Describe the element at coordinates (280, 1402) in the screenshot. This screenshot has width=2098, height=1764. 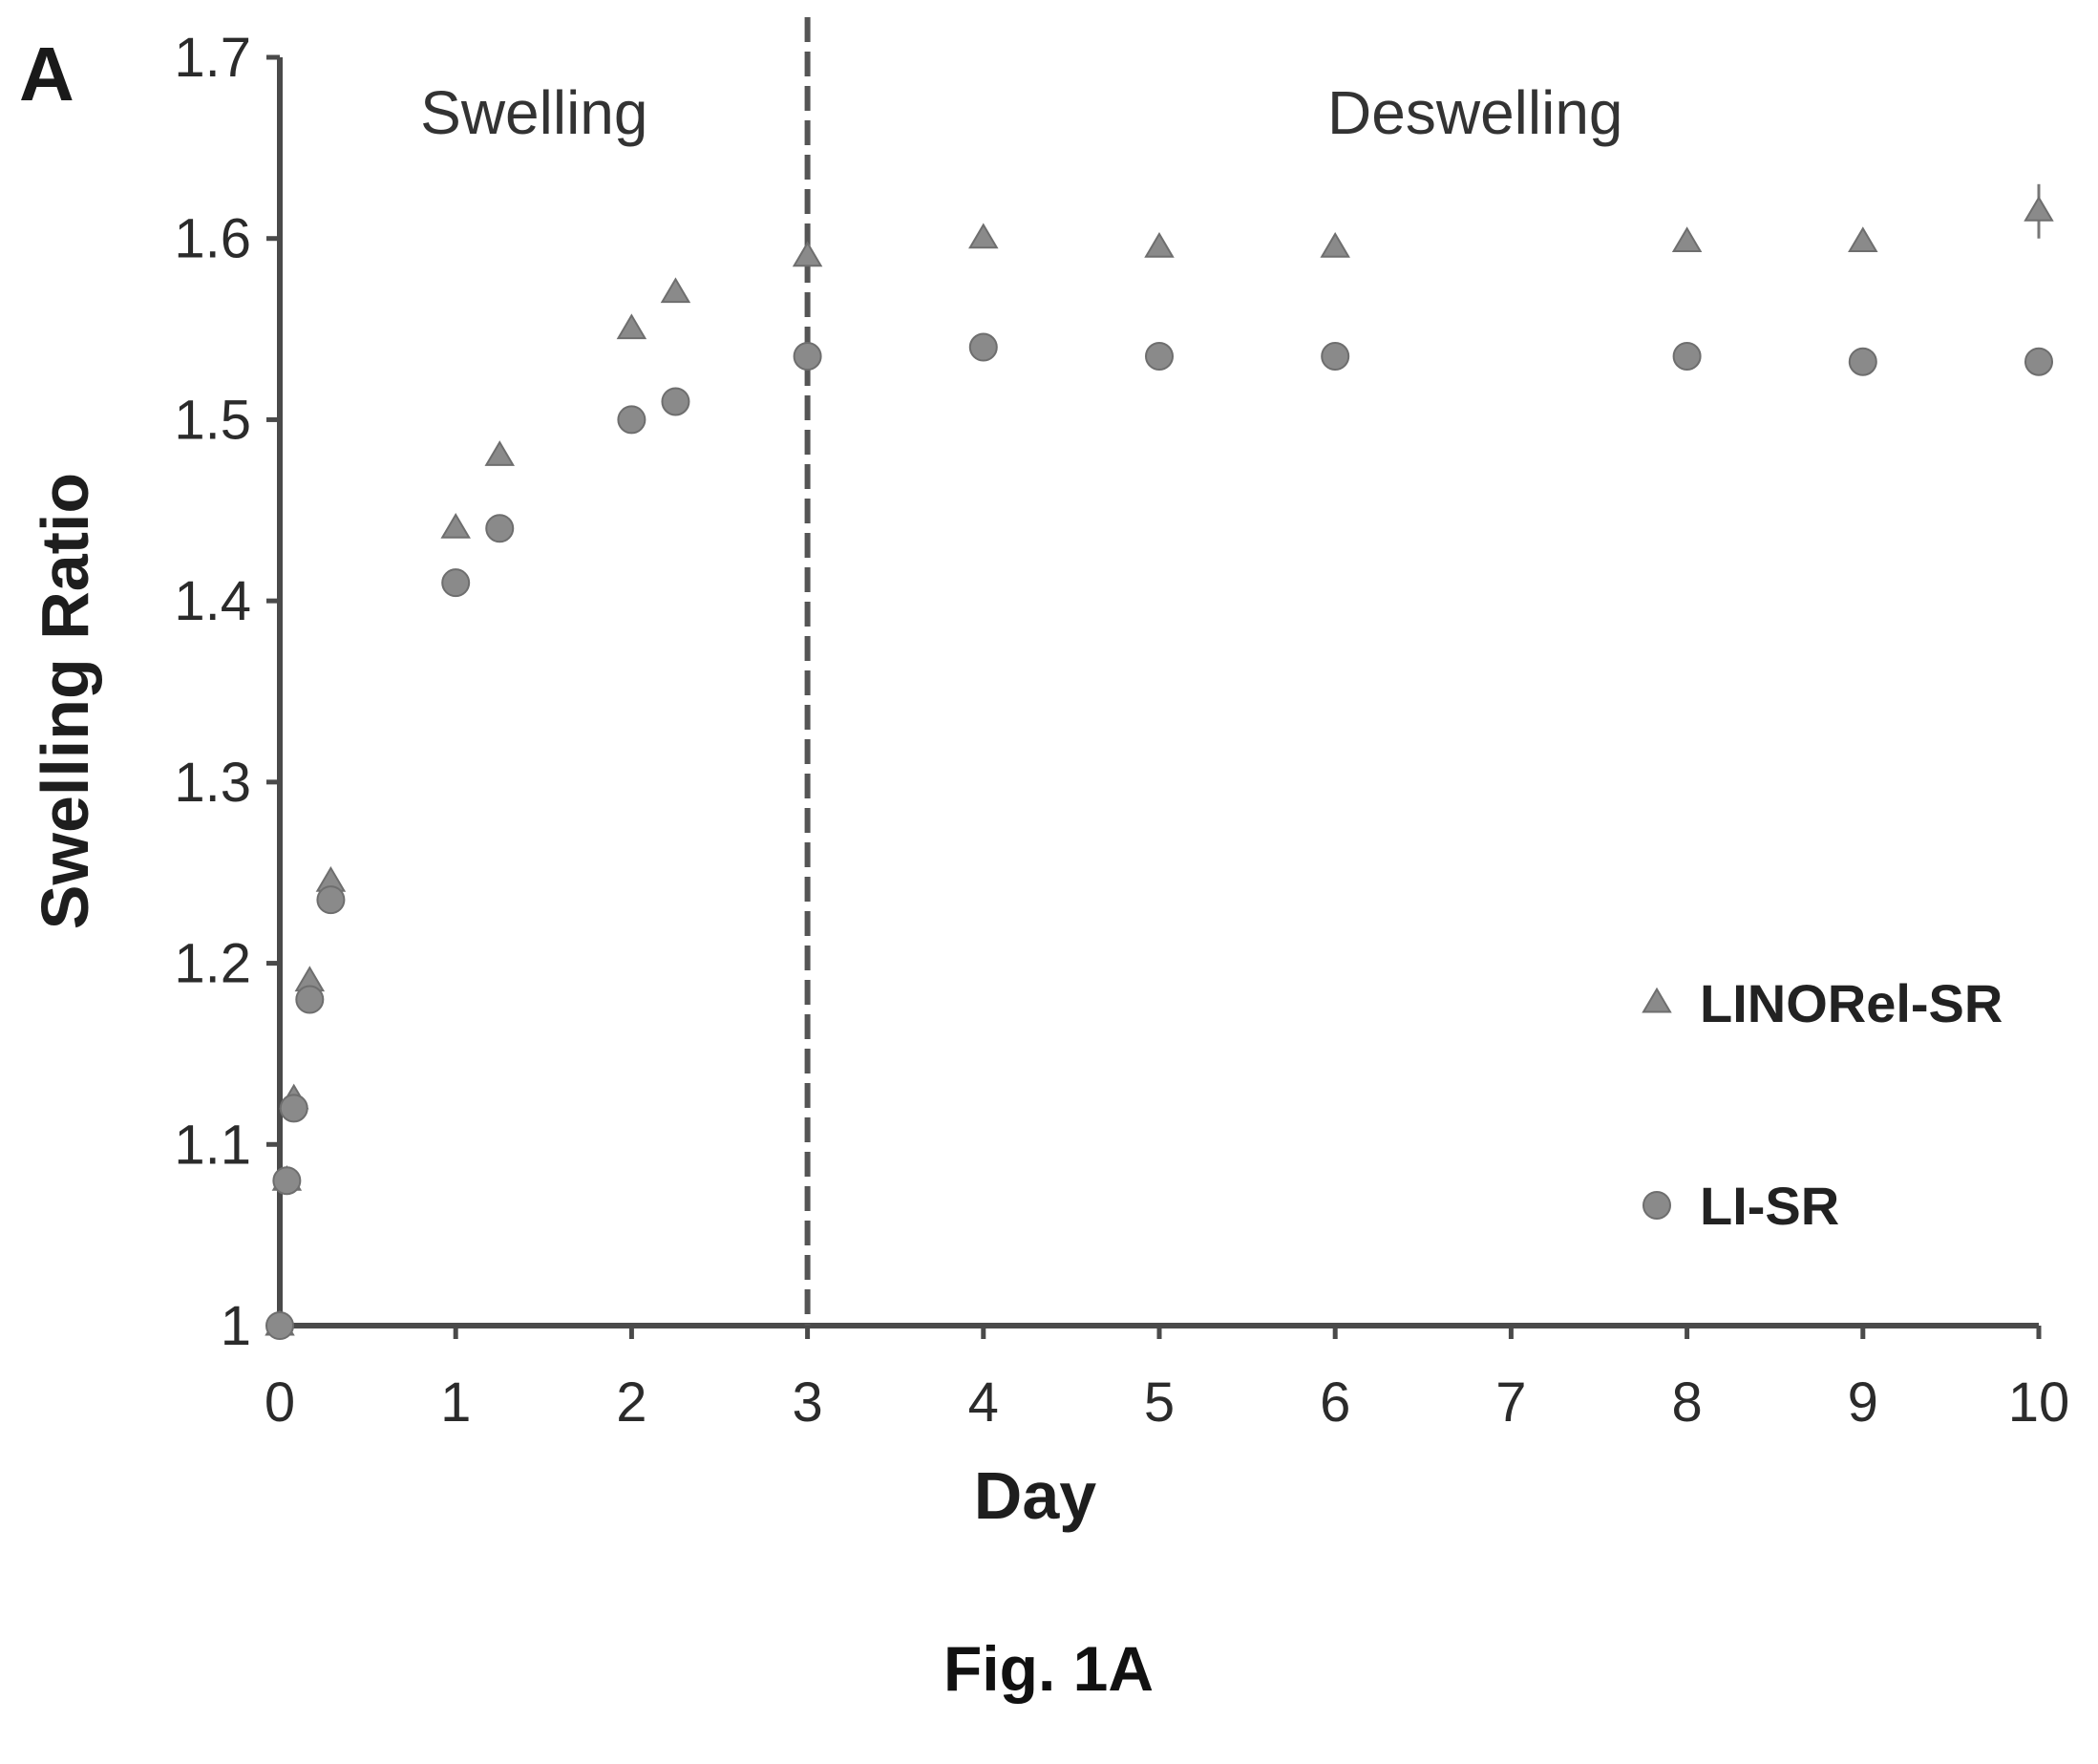
I see `x-tick-label: 0` at that location.